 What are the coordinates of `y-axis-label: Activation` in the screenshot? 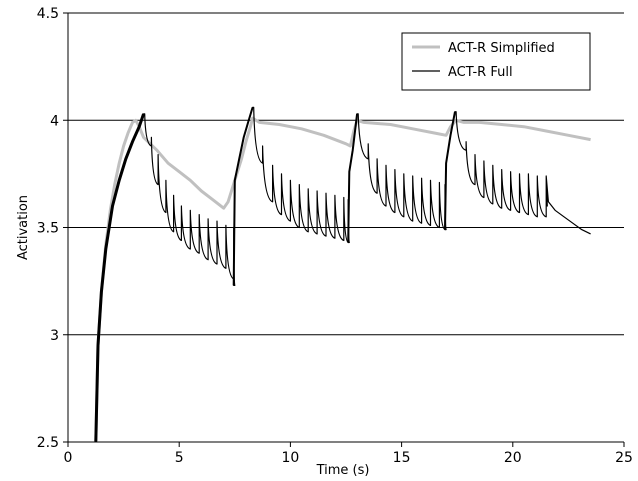 It's located at (23, 227).